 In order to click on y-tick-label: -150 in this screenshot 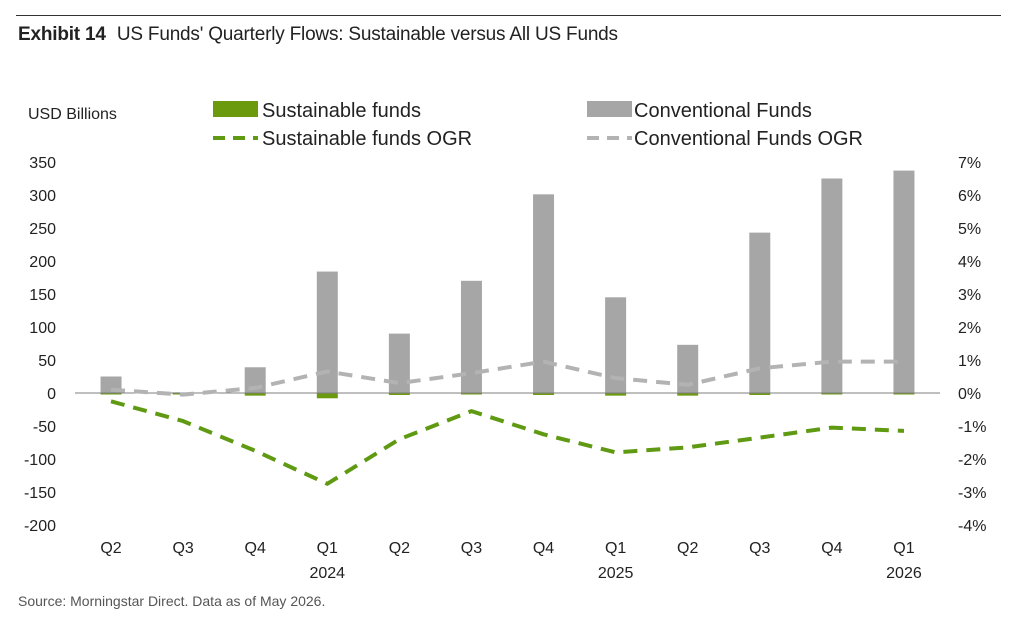, I will do `click(40, 493)`.